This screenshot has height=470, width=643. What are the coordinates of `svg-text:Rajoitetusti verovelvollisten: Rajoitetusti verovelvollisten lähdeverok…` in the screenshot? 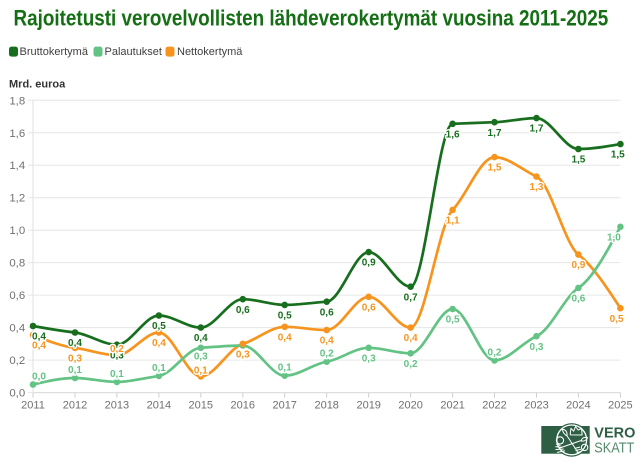 It's located at (311, 18).